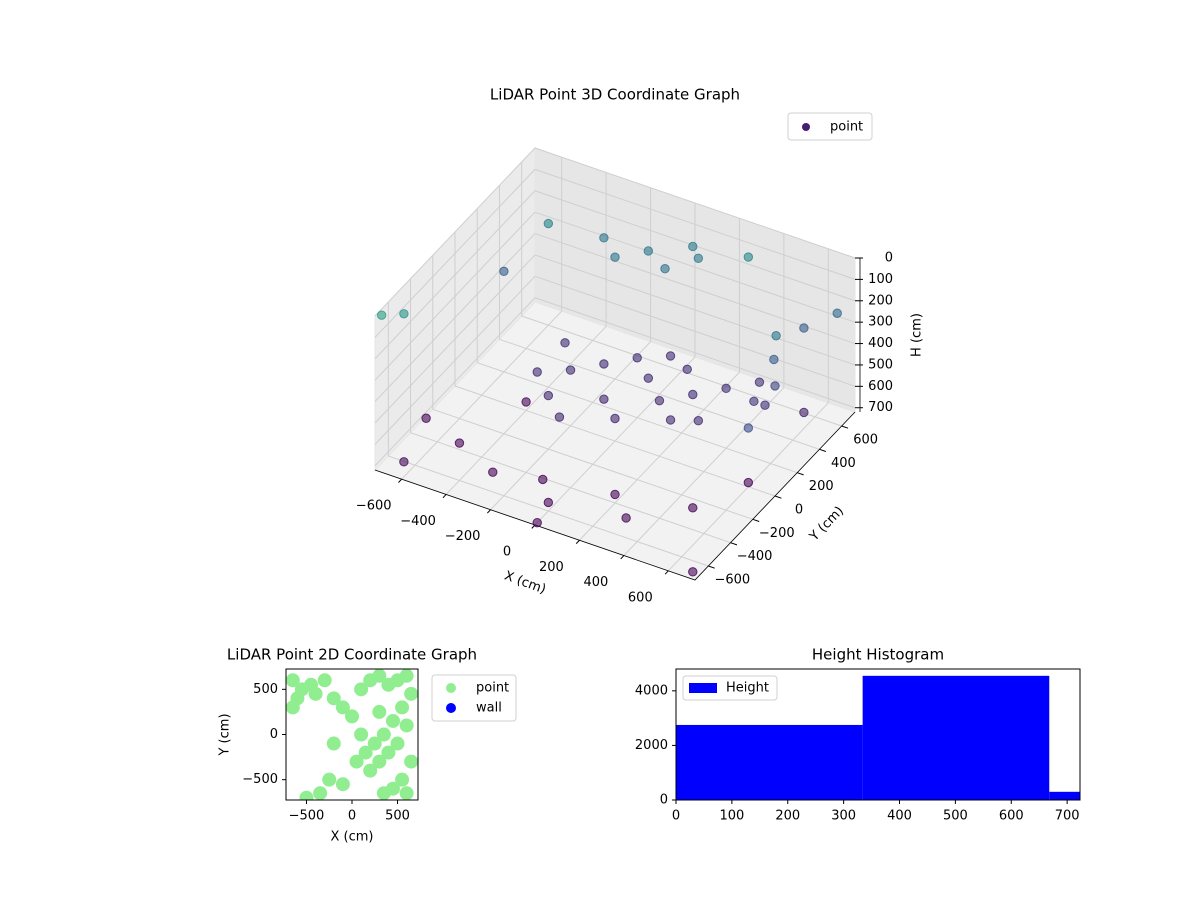 This screenshot has height=900, width=1200. What do you see at coordinates (374, 506) in the screenshot?
I see `x-tick-label: −600` at bounding box center [374, 506].